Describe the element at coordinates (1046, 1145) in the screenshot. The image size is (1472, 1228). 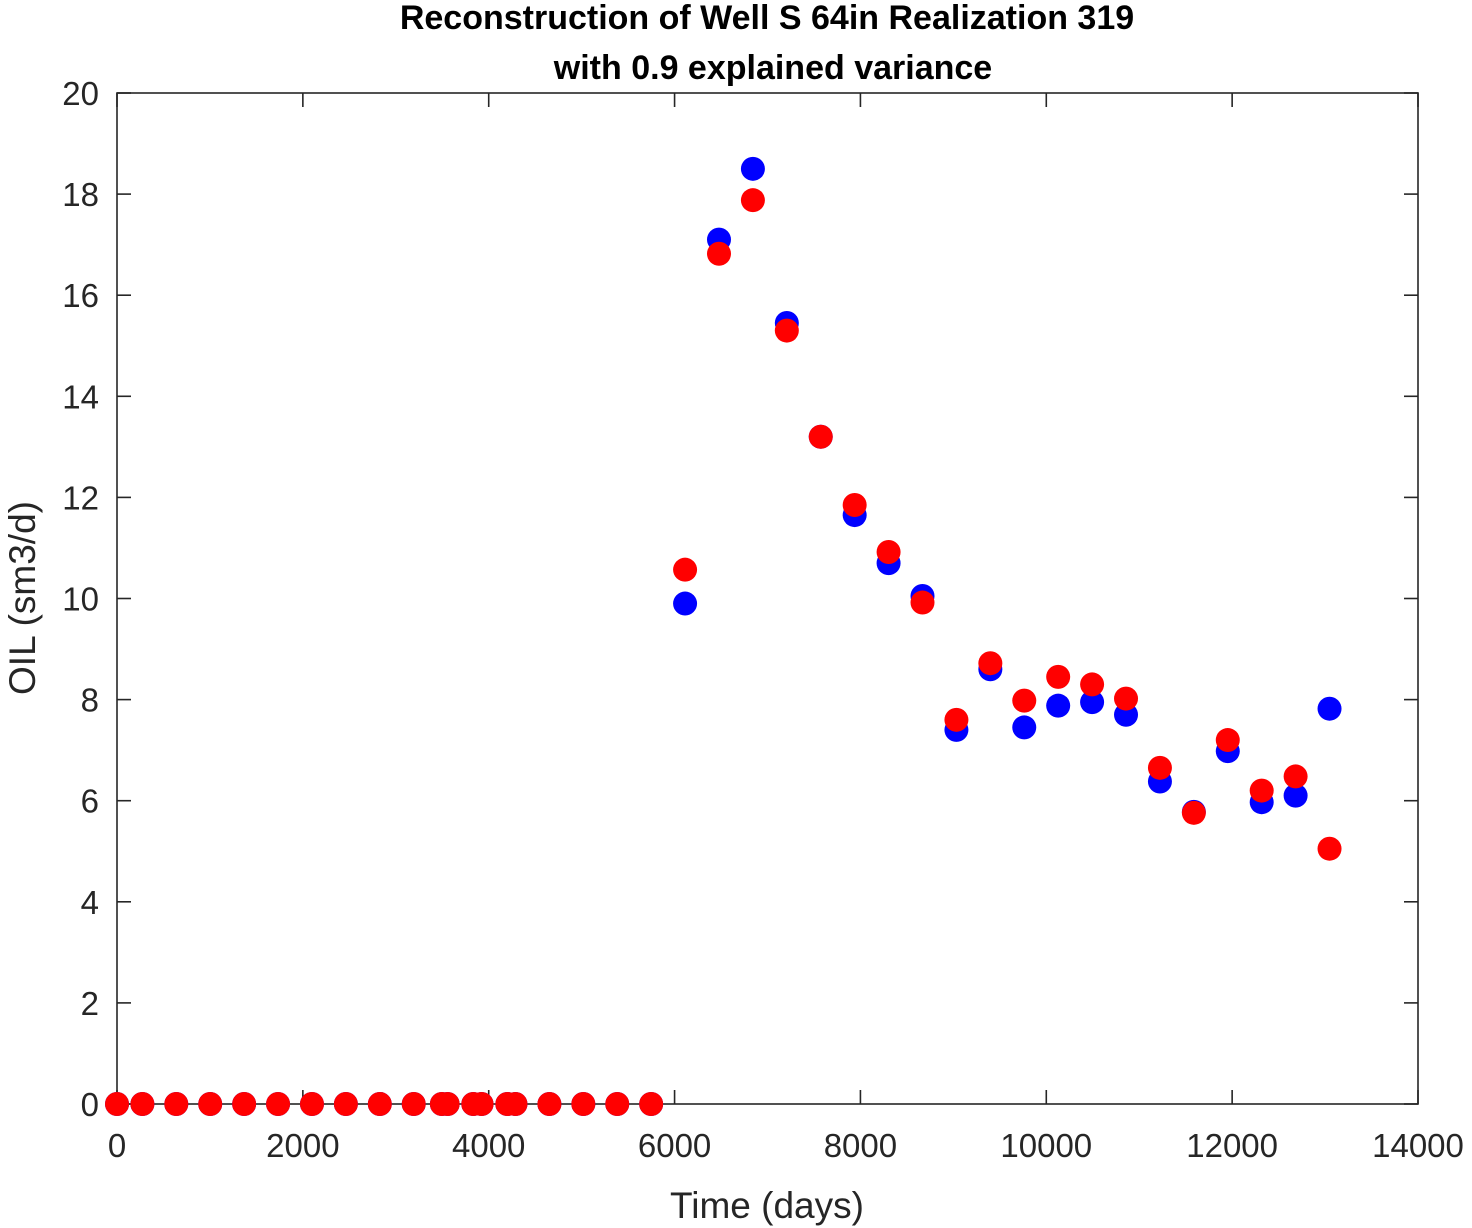
I see `x-tick-label: 10000` at that location.